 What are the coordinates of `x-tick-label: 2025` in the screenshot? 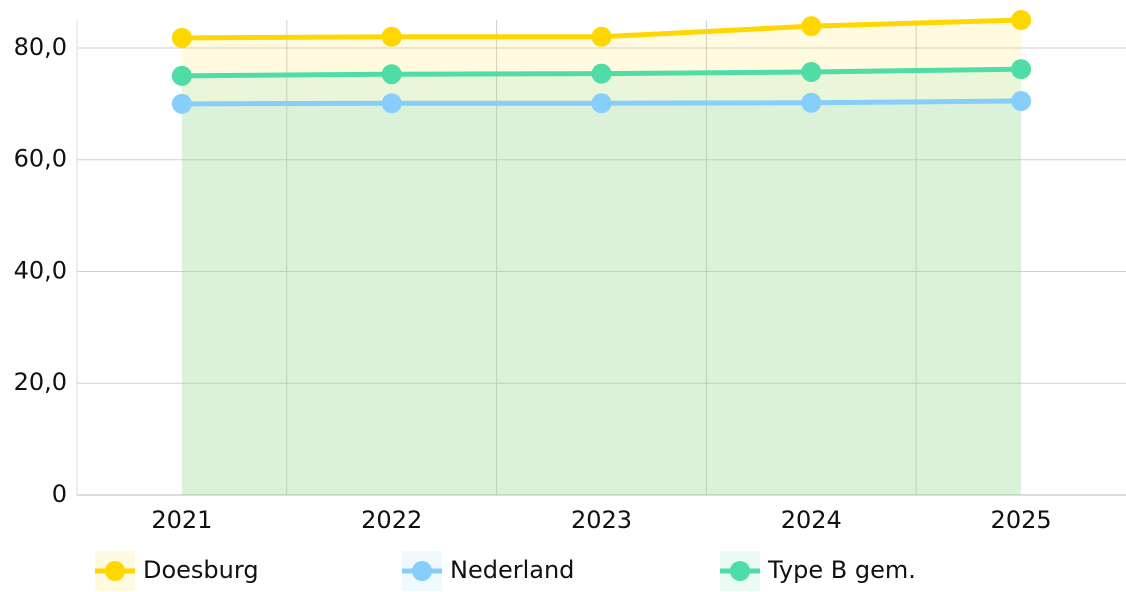 It's located at (1021, 520).